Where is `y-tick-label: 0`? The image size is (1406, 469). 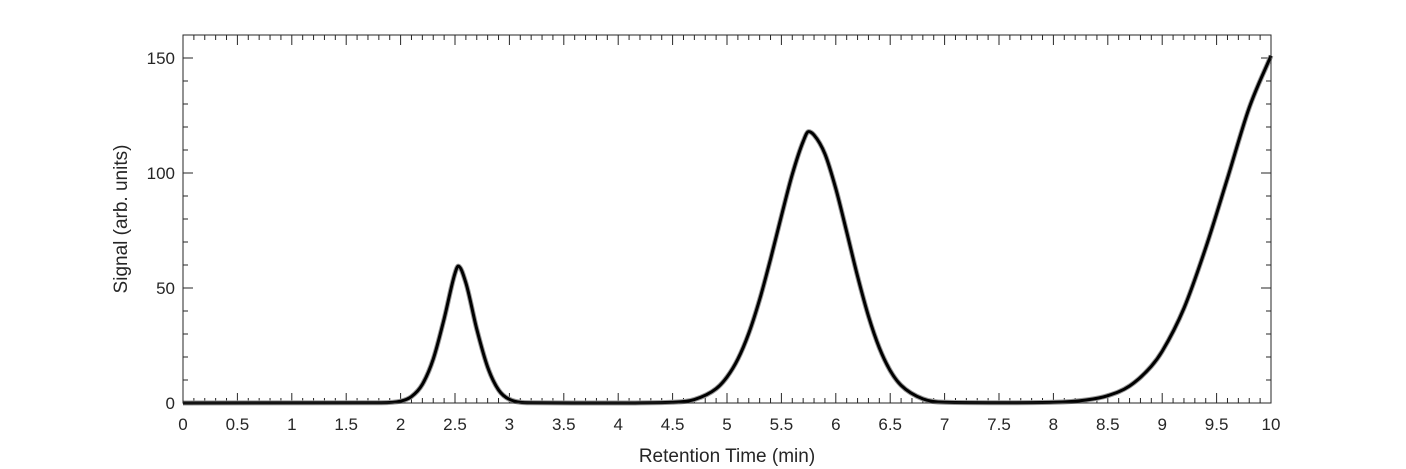
y-tick-label: 0 is located at coordinates (170, 403).